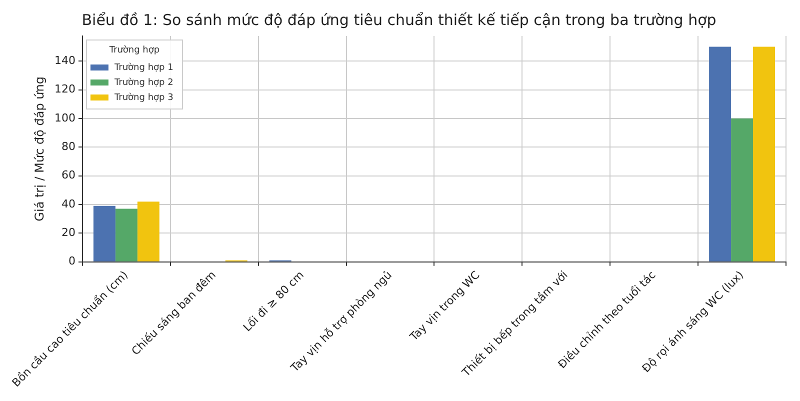 The width and height of the screenshot is (800, 401). Describe the element at coordinates (39, 149) in the screenshot. I see `y-axis-title: Giá trị / Mức độ đáp ứng` at that location.